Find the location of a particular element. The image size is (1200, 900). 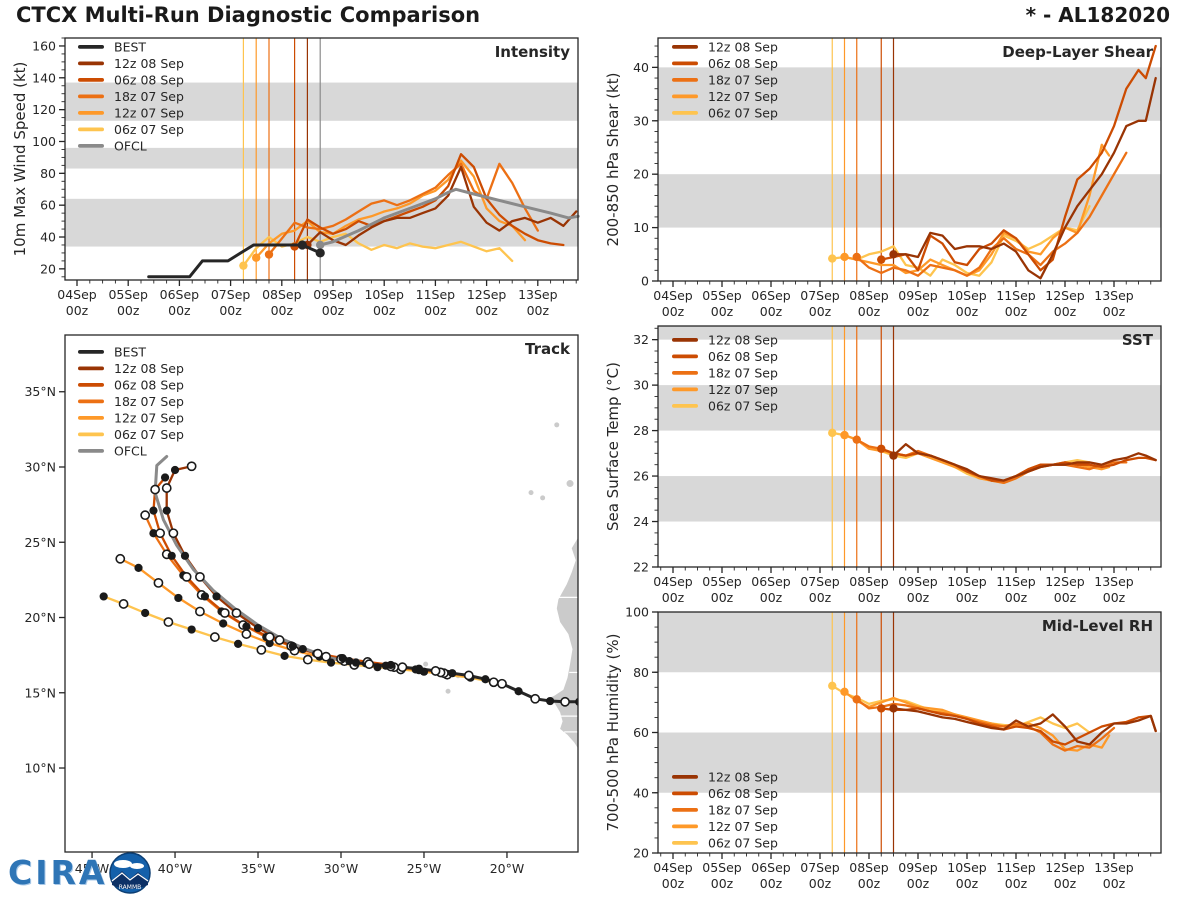

legend-label-r12z07: 12z 07 Sep is located at coordinates (743, 826).